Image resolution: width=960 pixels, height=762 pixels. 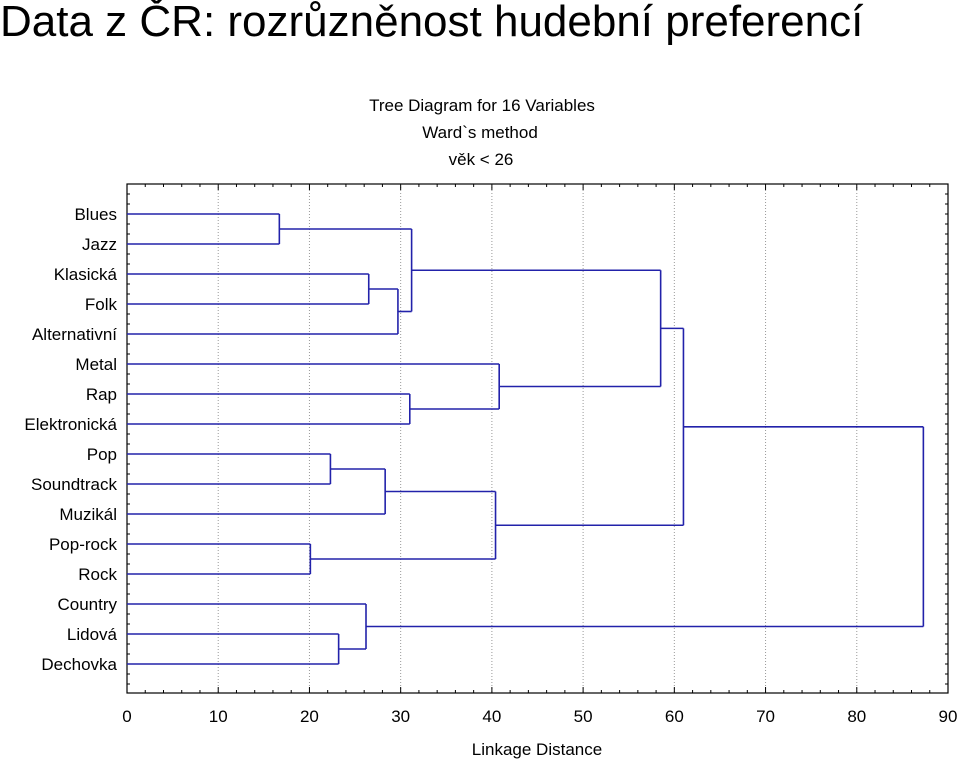 I want to click on leaf-label: Rock, so click(x=97, y=574).